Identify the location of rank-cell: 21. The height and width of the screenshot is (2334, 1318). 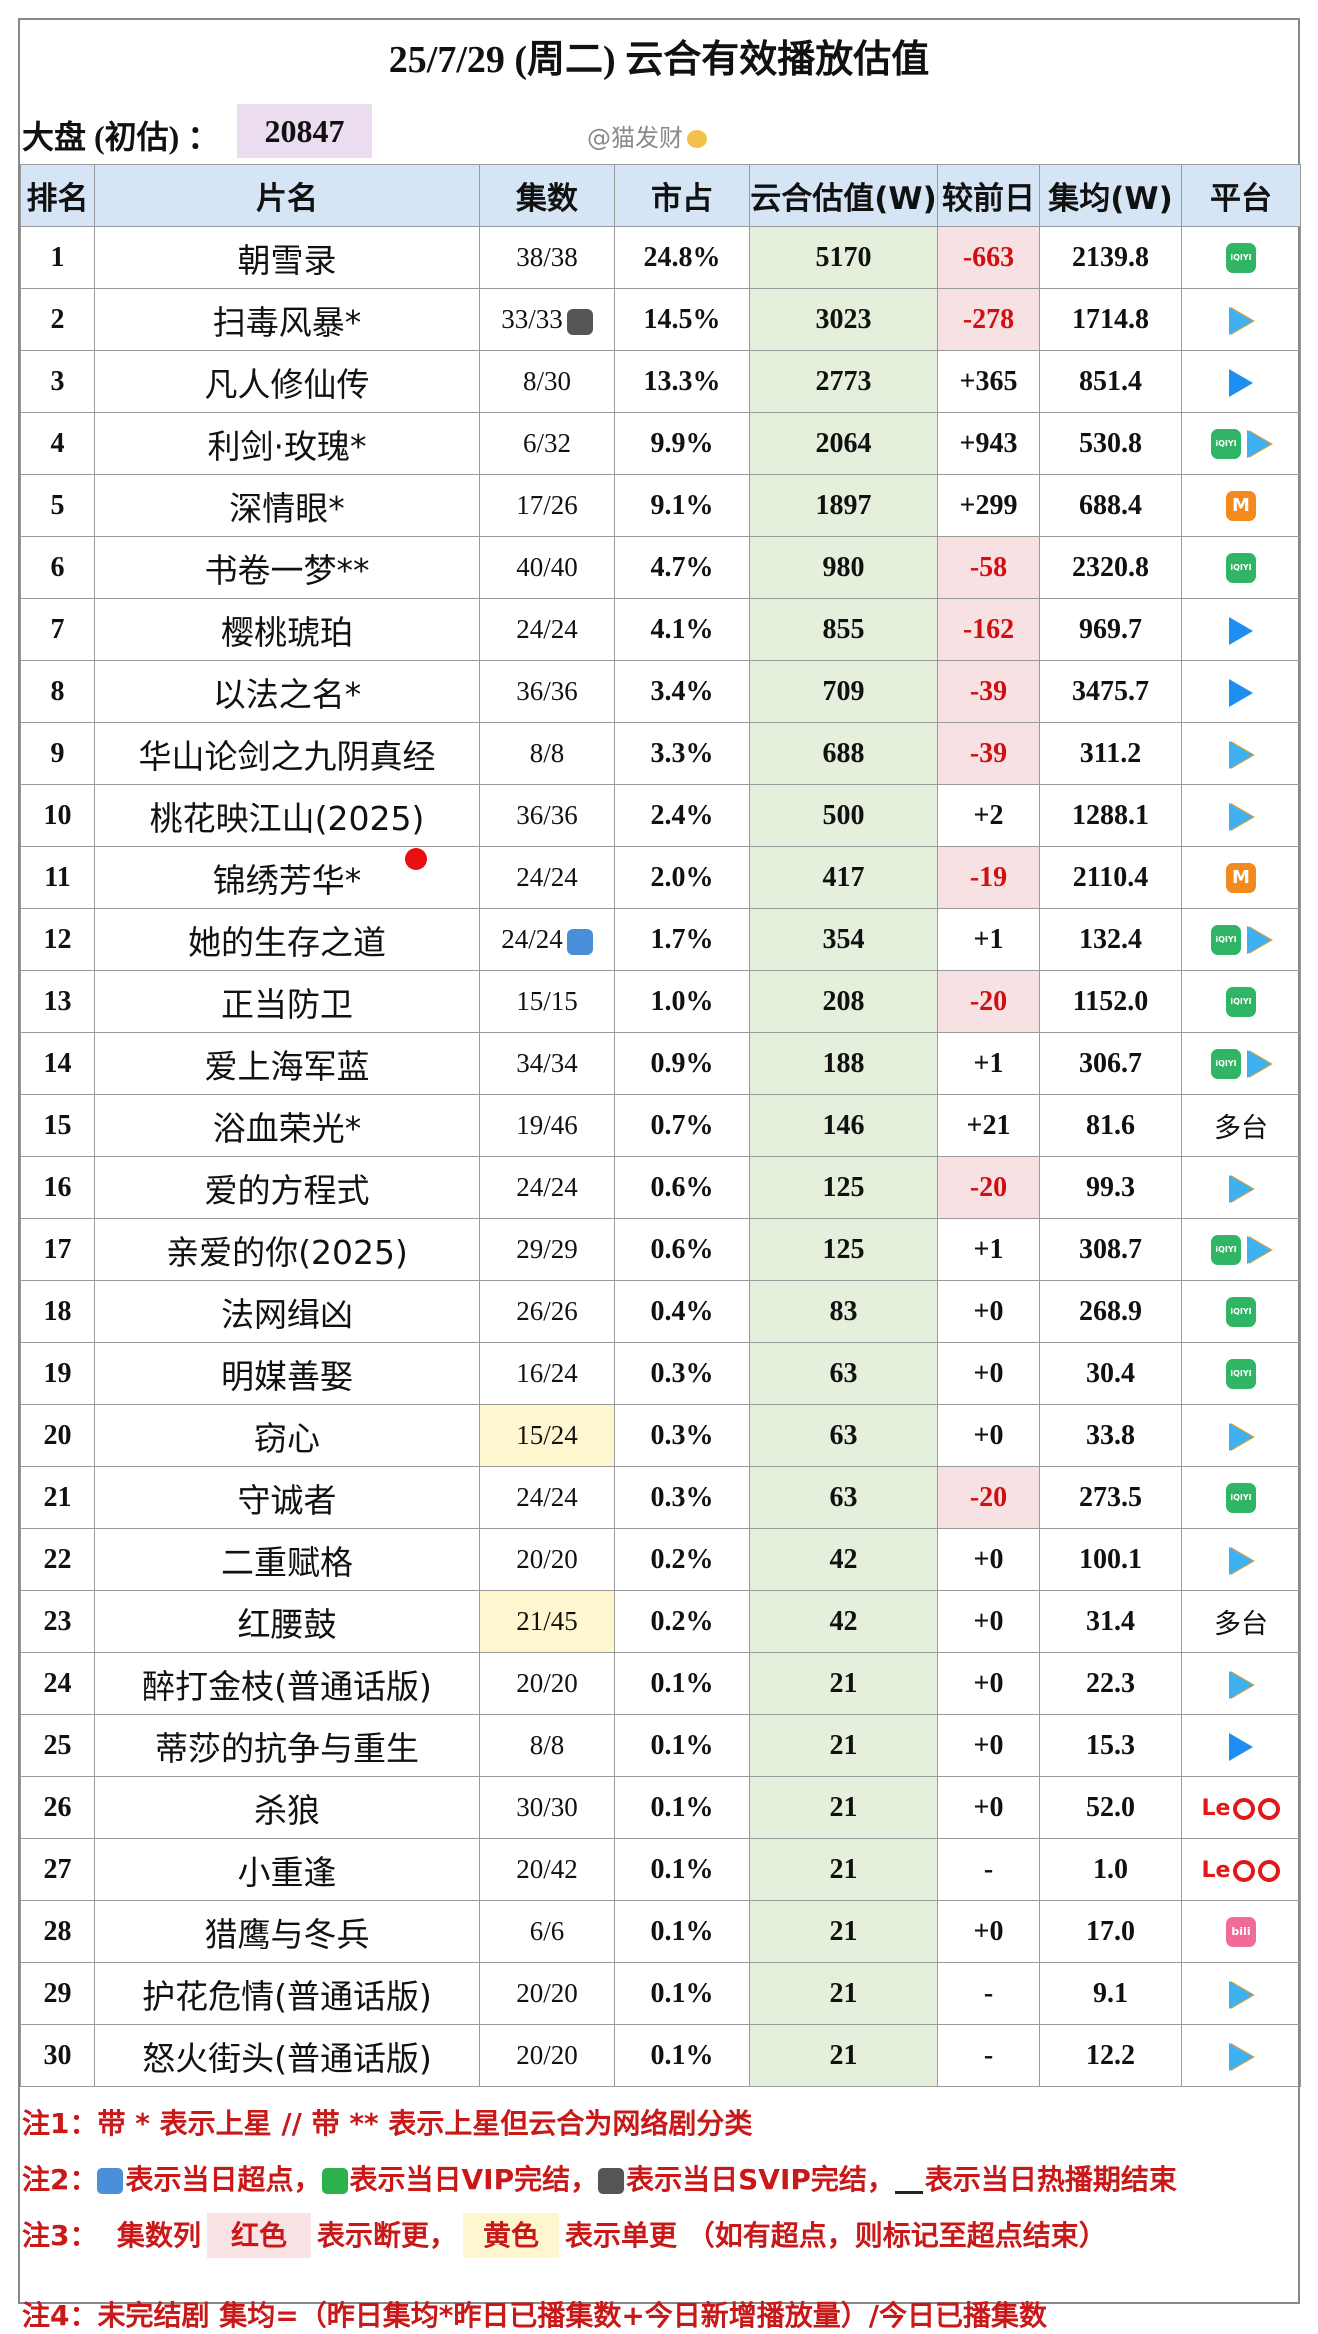
(57, 1497).